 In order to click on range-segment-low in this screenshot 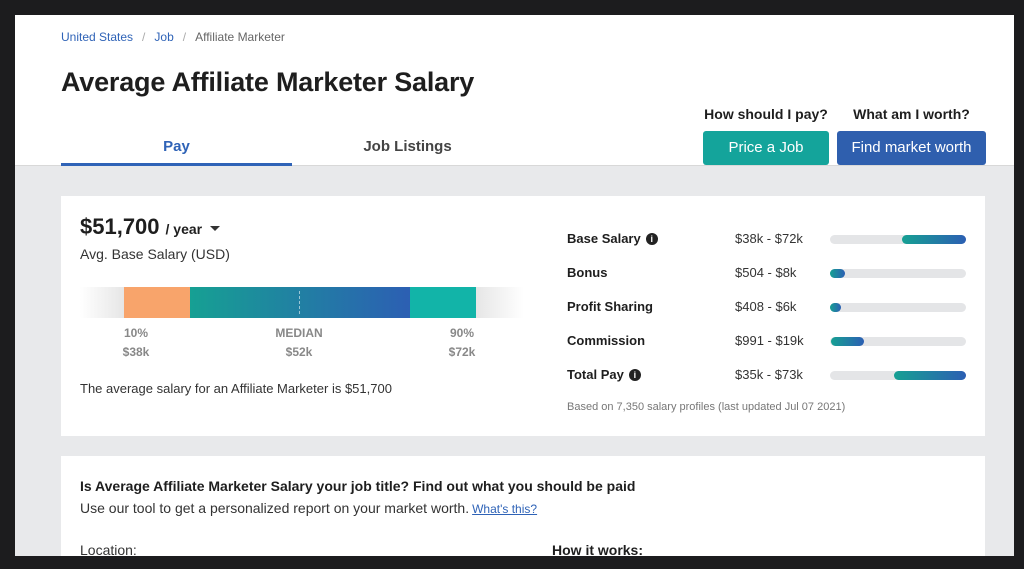, I will do `click(157, 302)`.